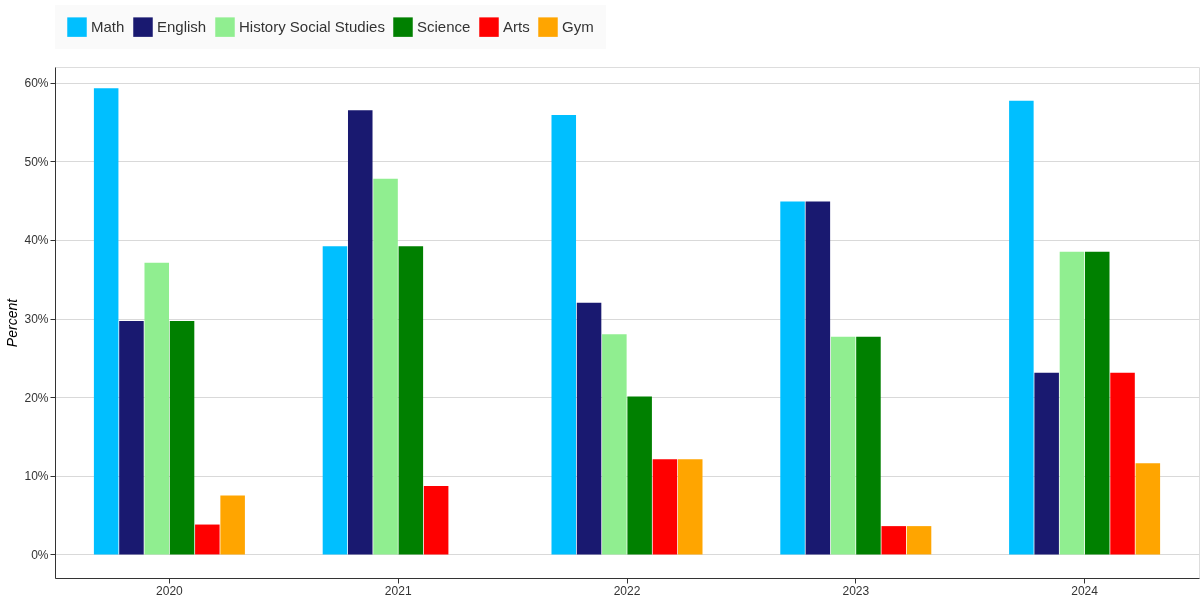 The width and height of the screenshot is (1204, 601). I want to click on y-tick-label: 20%, so click(36, 397).